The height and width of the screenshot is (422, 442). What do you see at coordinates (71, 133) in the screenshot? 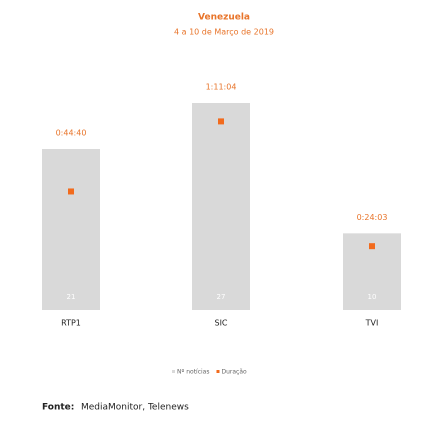
I see `duration-label: 0:44:40` at bounding box center [71, 133].